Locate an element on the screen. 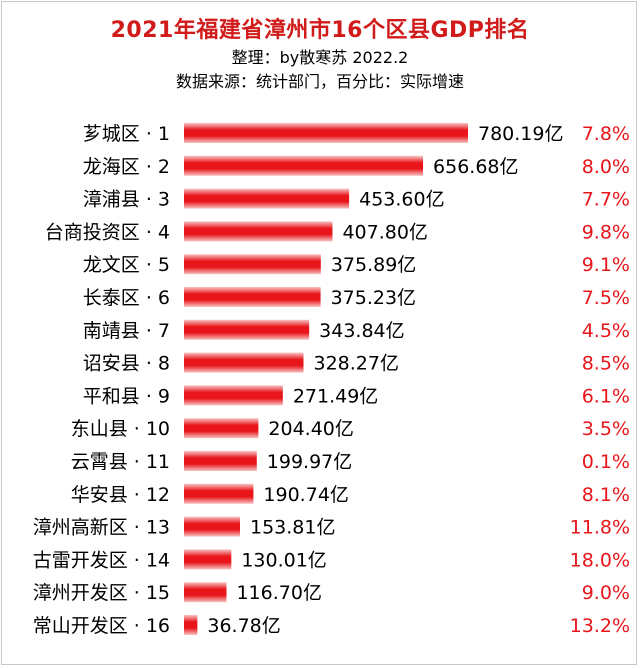 The image size is (640, 668). chart-source-note: 数据来源：统计部门，百分比：实际增速 is located at coordinates (319, 81).